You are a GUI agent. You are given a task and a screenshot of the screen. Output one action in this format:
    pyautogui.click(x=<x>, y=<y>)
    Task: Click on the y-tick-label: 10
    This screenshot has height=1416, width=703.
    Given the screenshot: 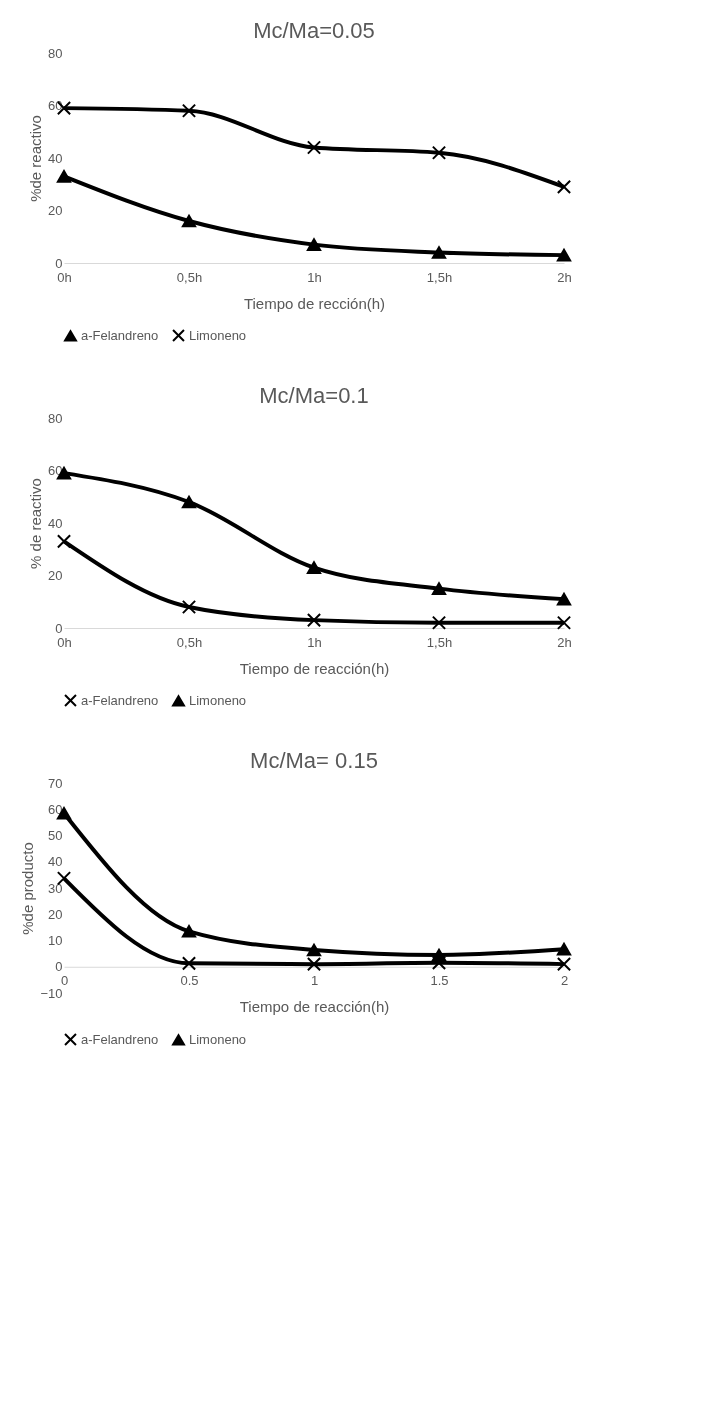 What is the action you would take?
    pyautogui.click(x=55, y=940)
    